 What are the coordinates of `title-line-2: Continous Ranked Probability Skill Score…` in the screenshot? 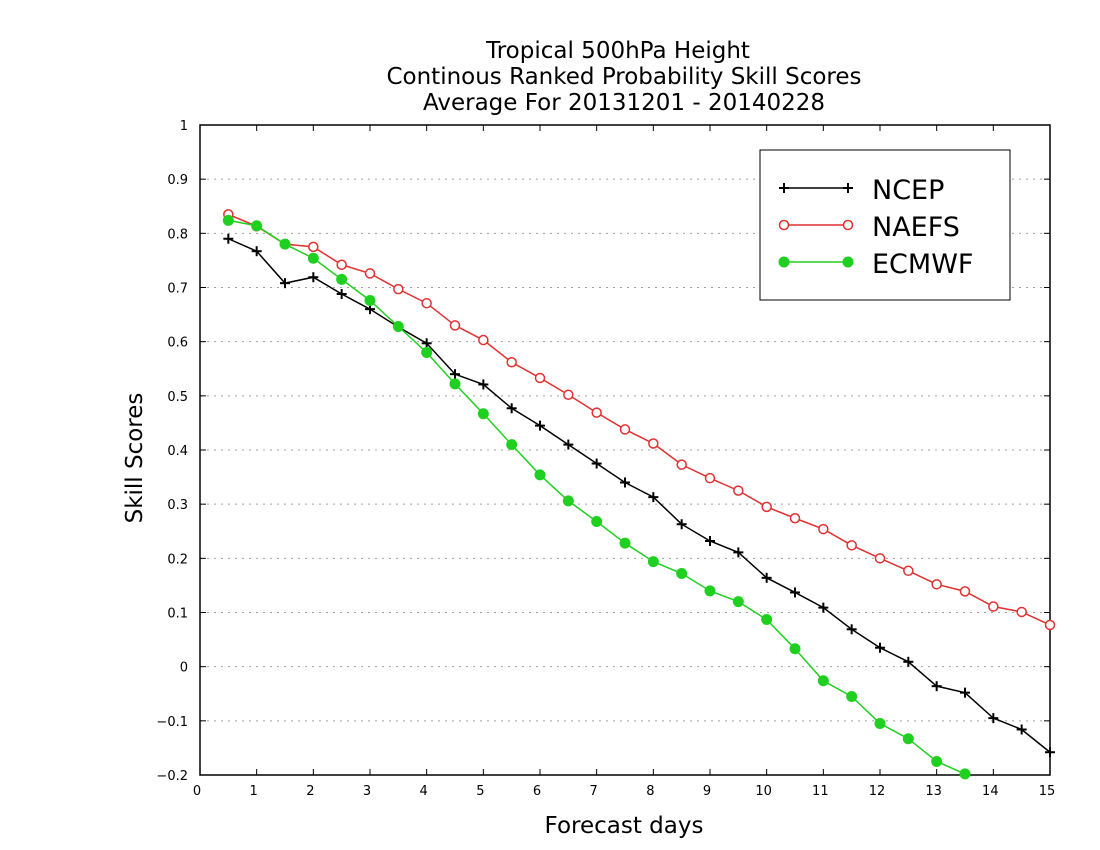 It's located at (623, 77).